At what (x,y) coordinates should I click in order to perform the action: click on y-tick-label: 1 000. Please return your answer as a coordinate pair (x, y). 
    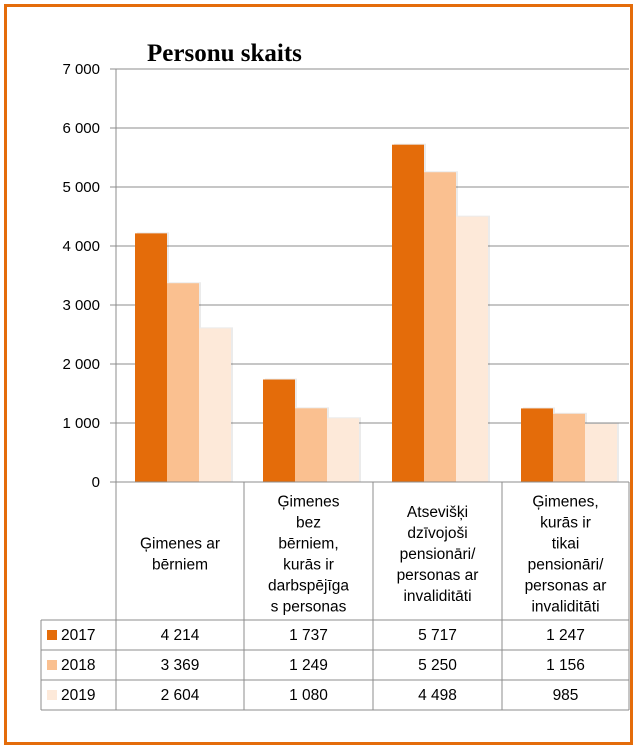
    Looking at the image, I should click on (81, 423).